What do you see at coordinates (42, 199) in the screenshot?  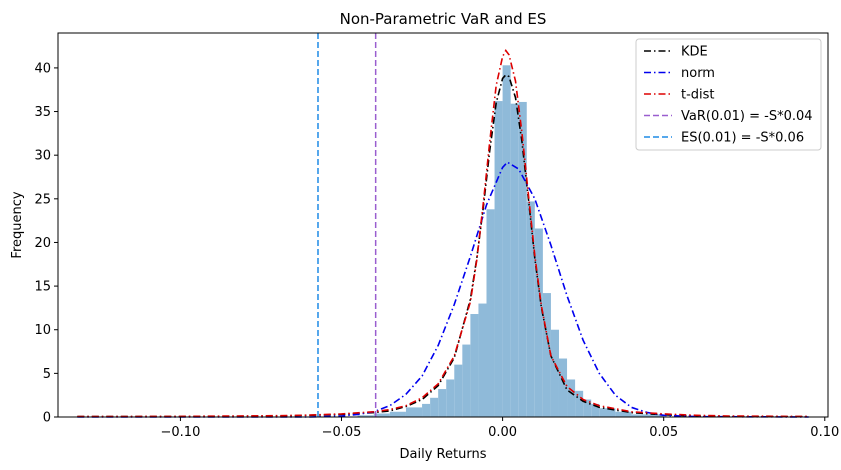 I see `y-tick-label: 25` at bounding box center [42, 199].